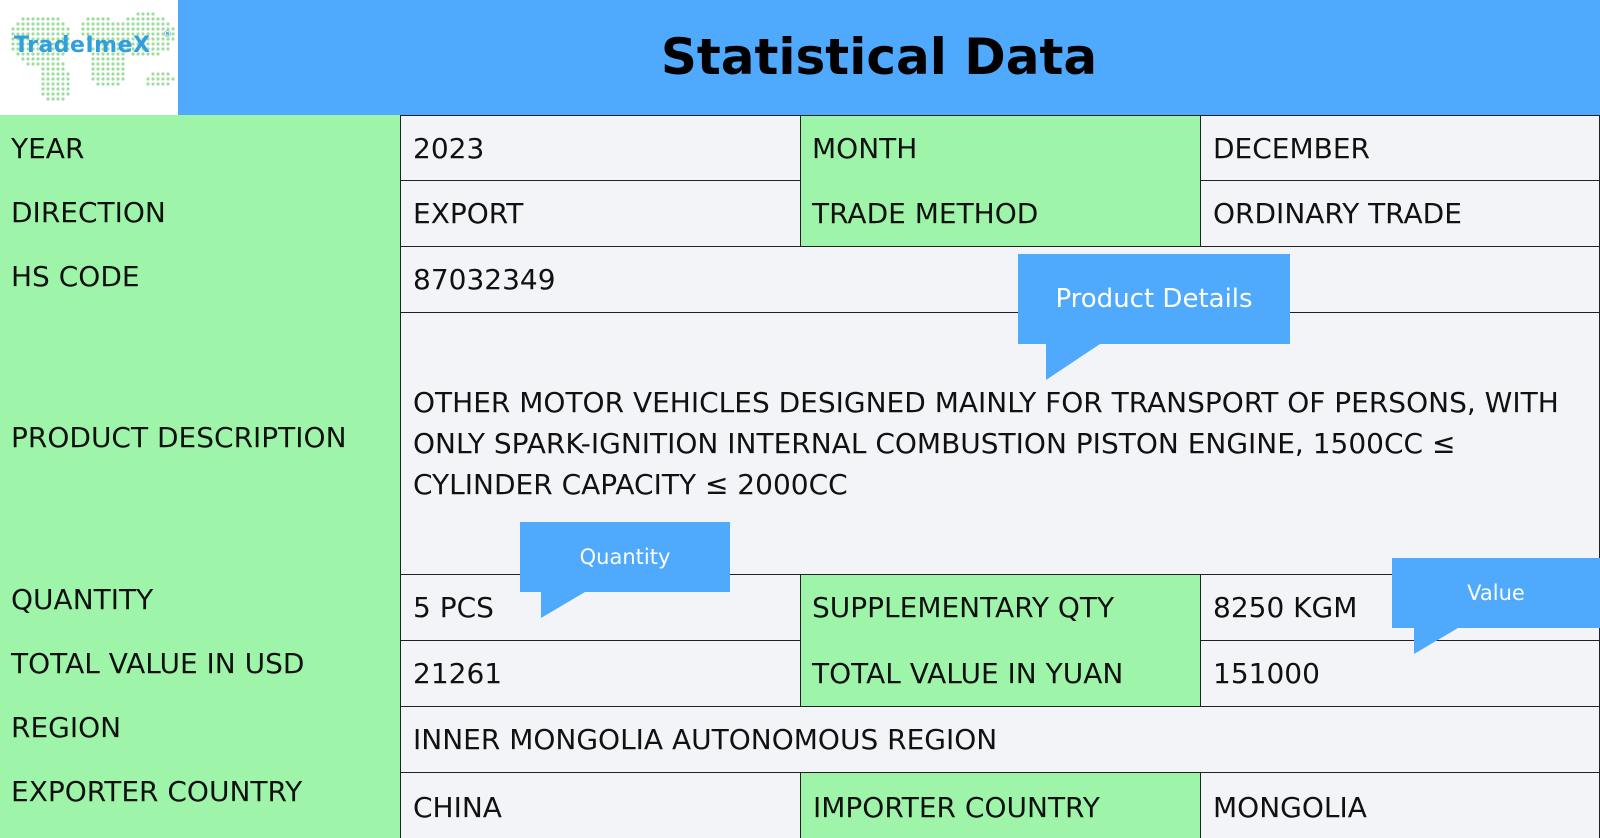 The width and height of the screenshot is (1600, 838). I want to click on direction-value-cell: EXPORT, so click(600, 213).